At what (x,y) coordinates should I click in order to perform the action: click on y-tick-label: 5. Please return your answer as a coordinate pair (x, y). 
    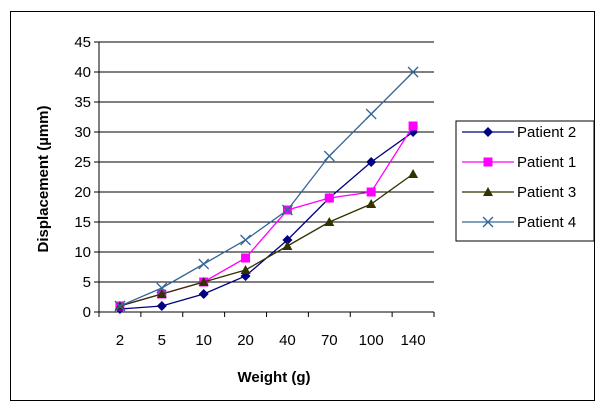
    Looking at the image, I should click on (87, 282).